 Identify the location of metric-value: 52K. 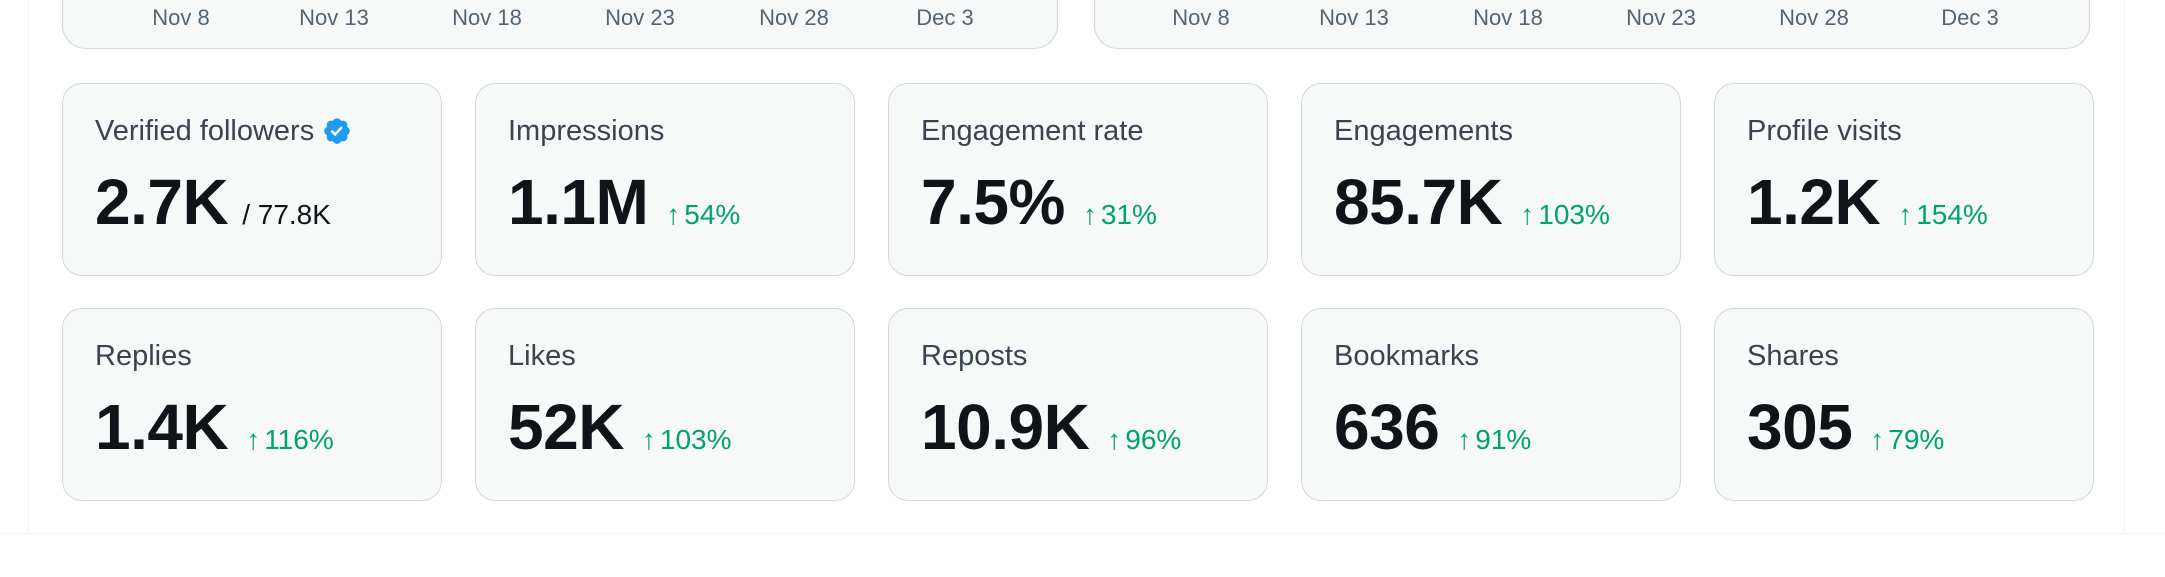
(566, 427).